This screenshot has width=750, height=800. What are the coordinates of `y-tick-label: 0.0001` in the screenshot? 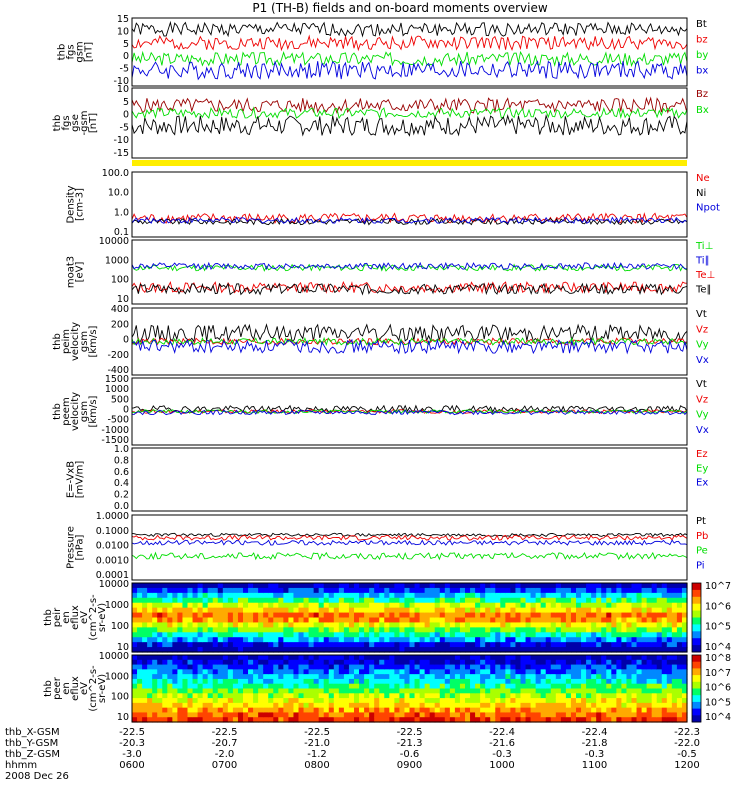 It's located at (112, 575).